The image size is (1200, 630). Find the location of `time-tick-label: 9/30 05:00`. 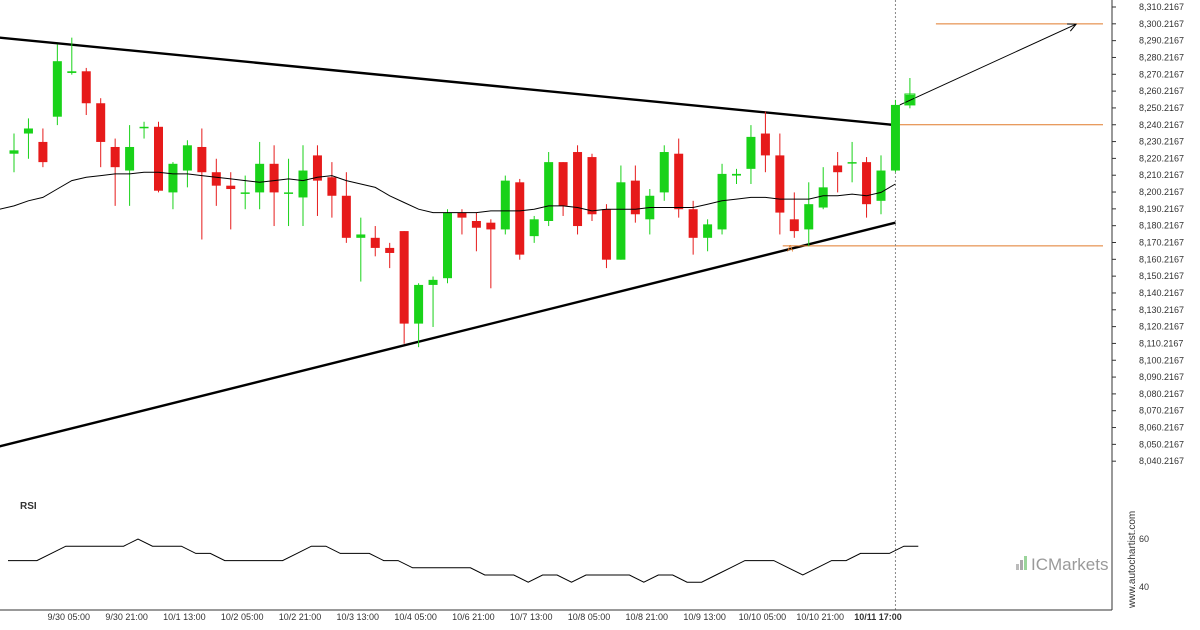

time-tick-label: 9/30 05:00 is located at coordinates (69, 617).